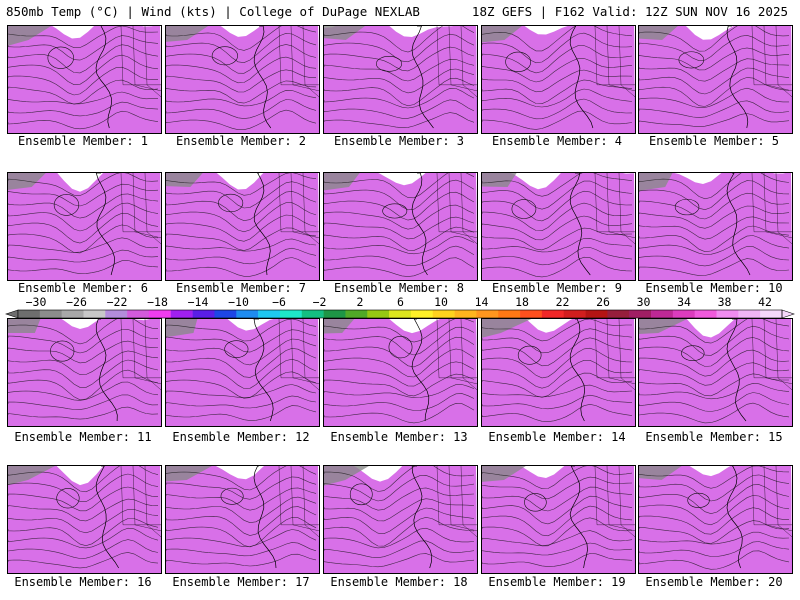 This screenshot has width=800, height=600. What do you see at coordinates (399, 437) in the screenshot?
I see `ensemble-member-caption: Ensemble Member: 13` at bounding box center [399, 437].